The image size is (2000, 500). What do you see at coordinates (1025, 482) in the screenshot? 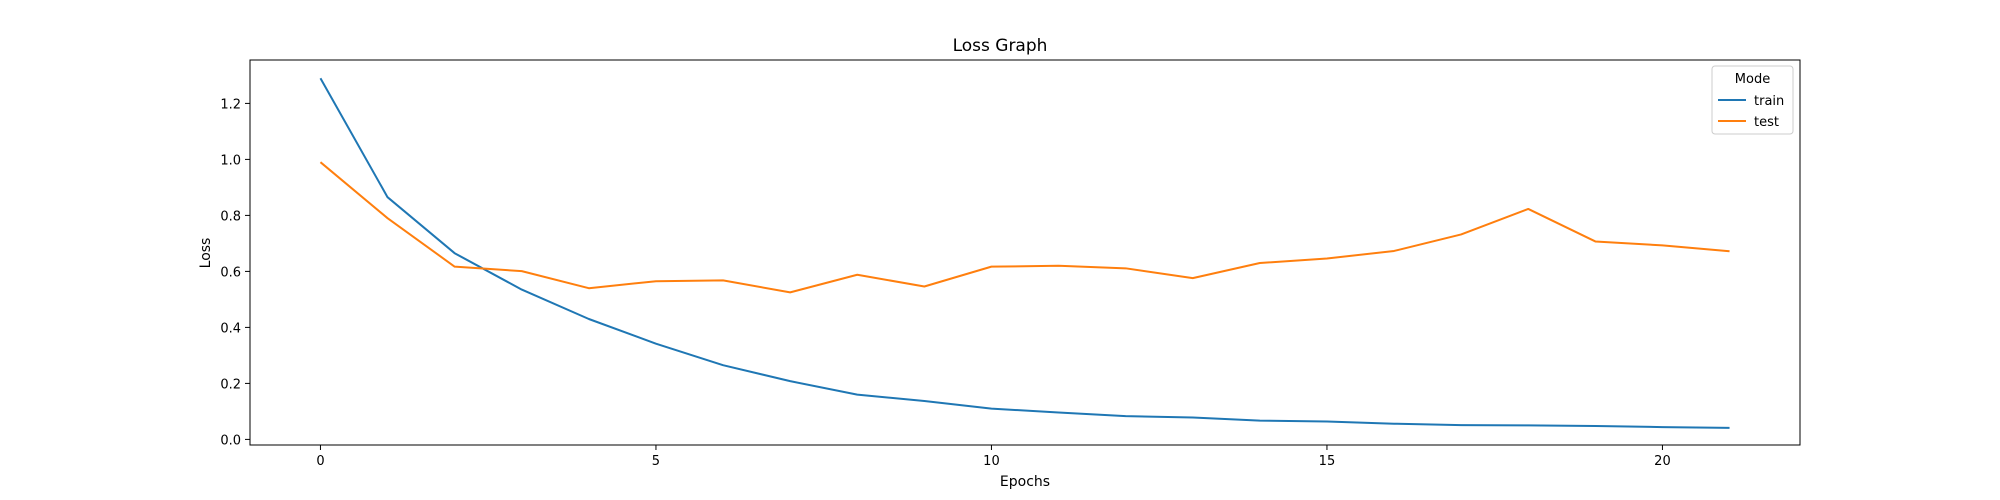
I see `x-axis-label: Epochs` at bounding box center [1025, 482].